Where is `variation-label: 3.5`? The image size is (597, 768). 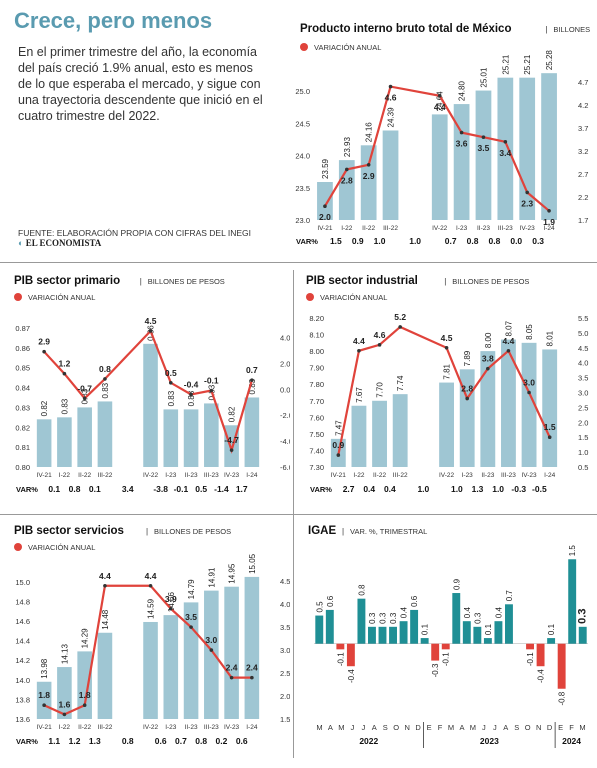 variation-label: 3.5 is located at coordinates (484, 148).